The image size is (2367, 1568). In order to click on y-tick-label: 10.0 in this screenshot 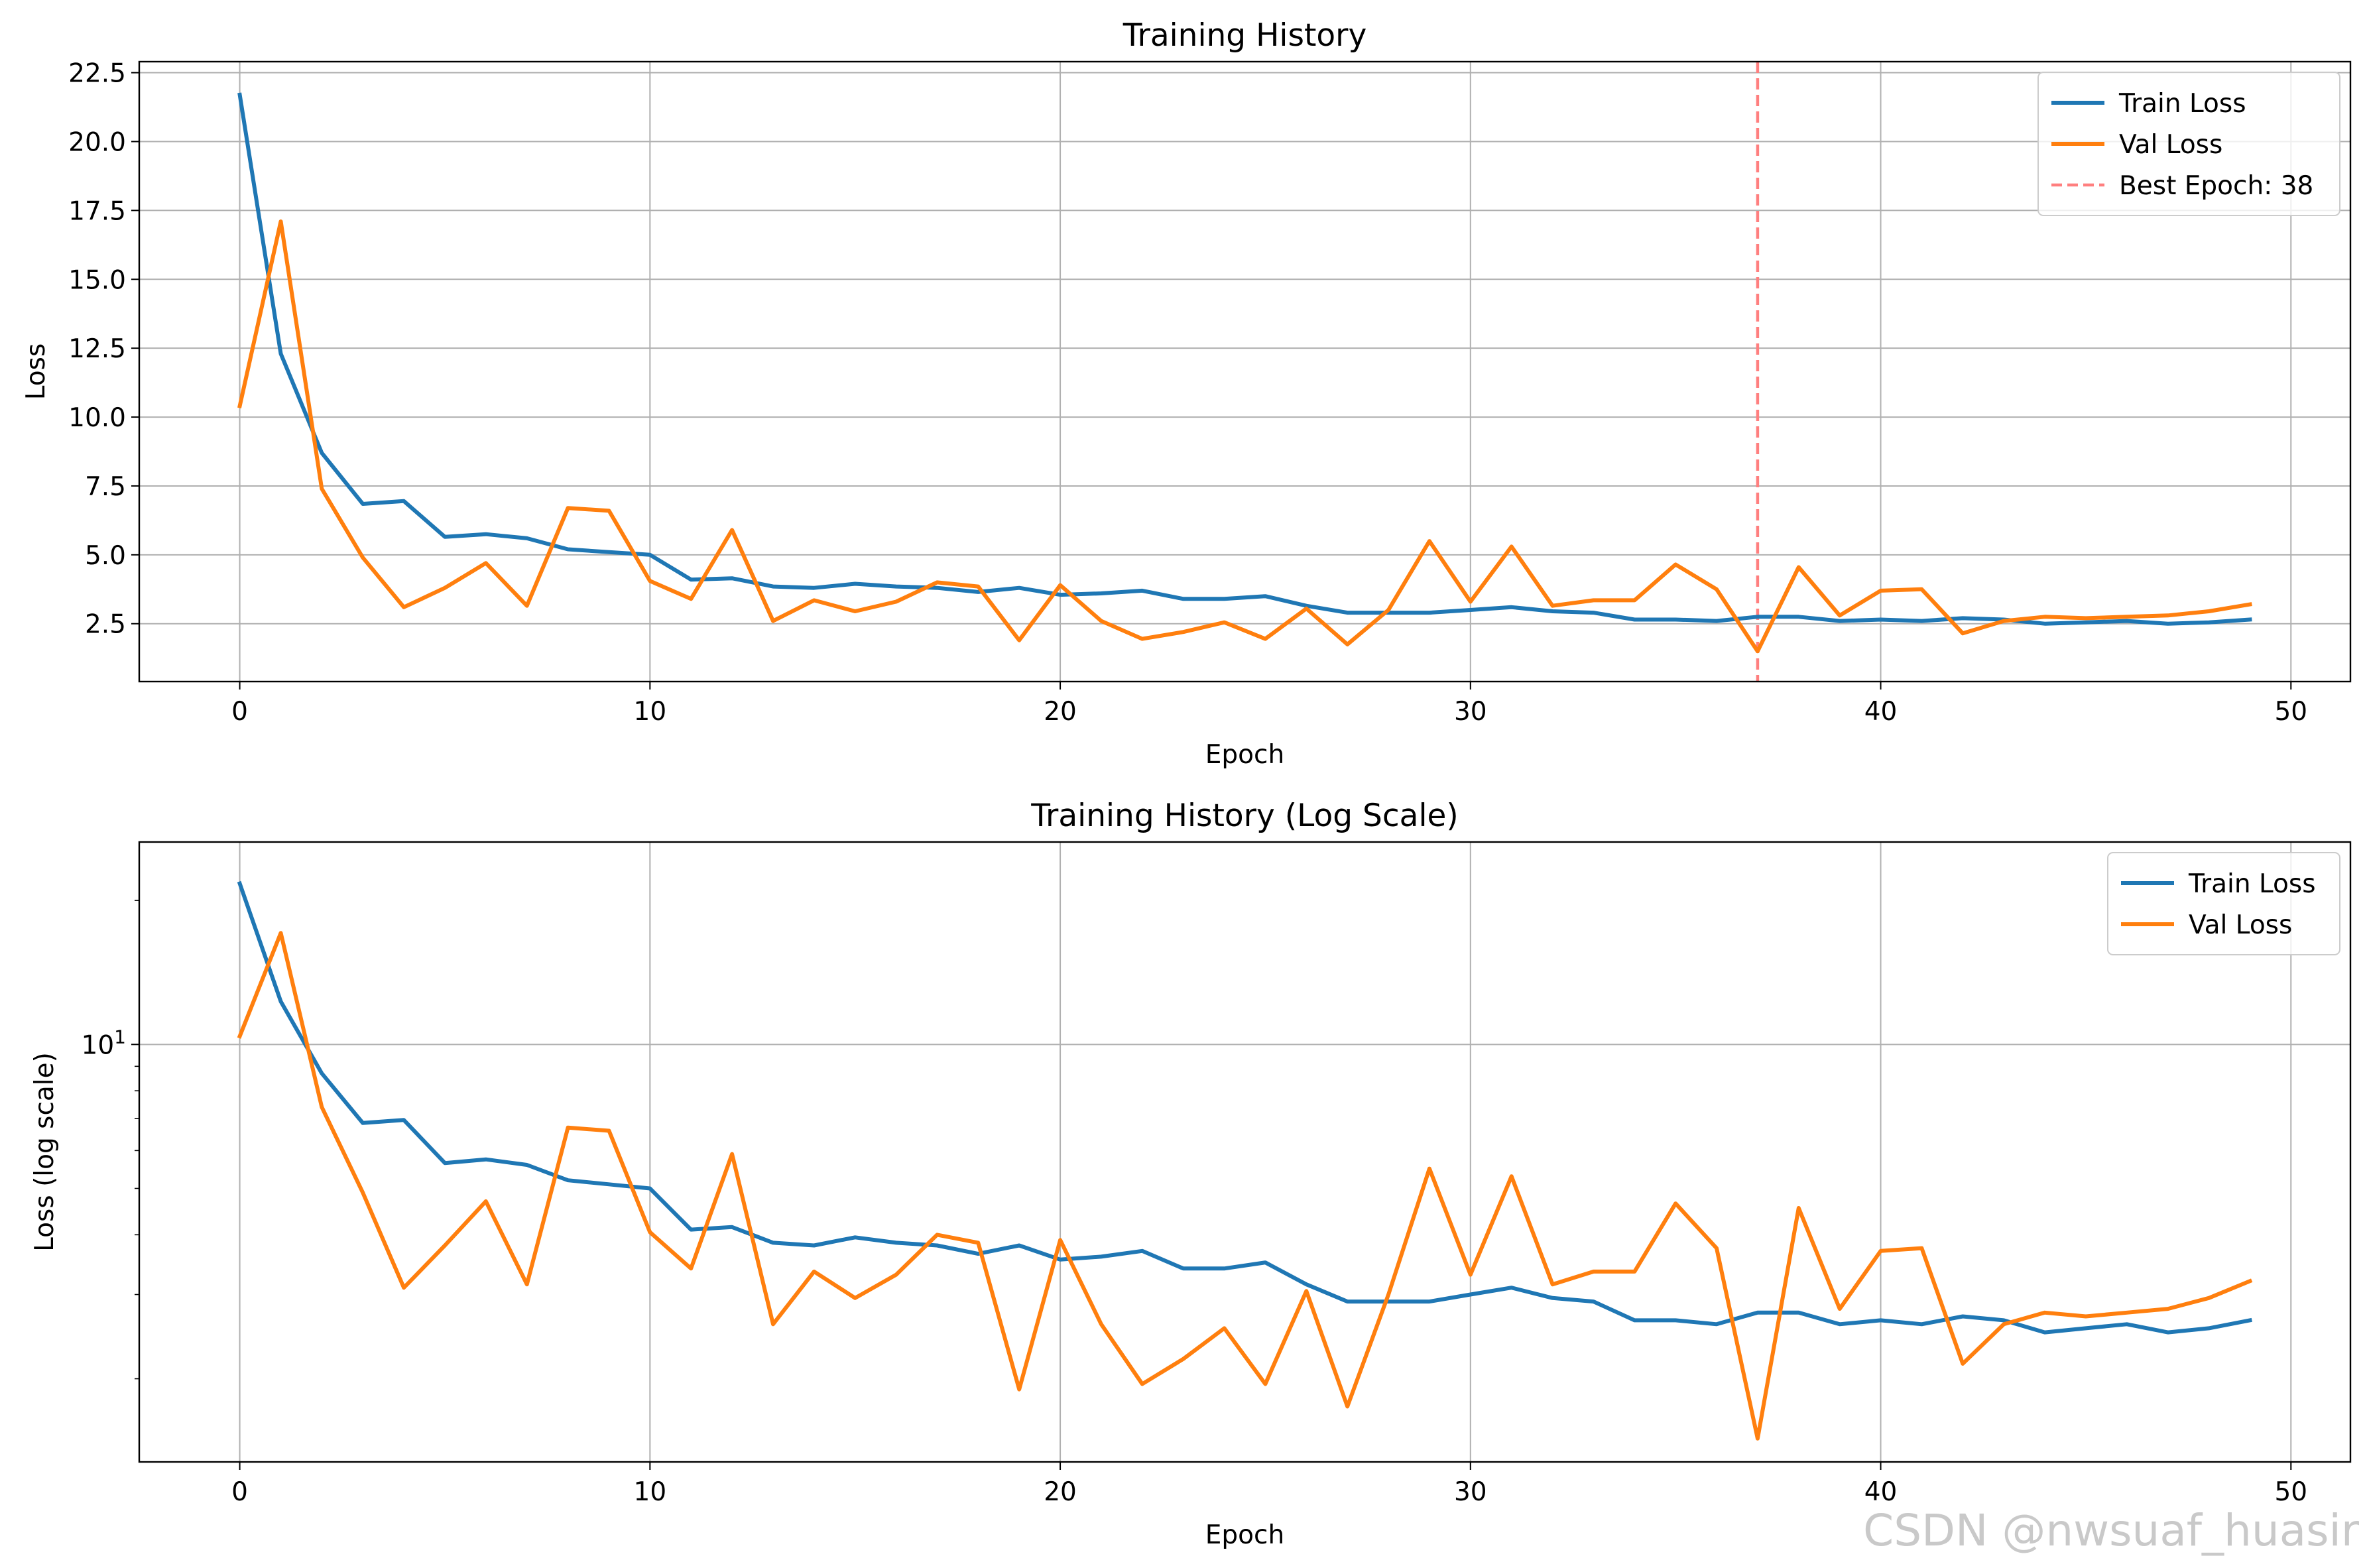, I will do `click(97, 418)`.